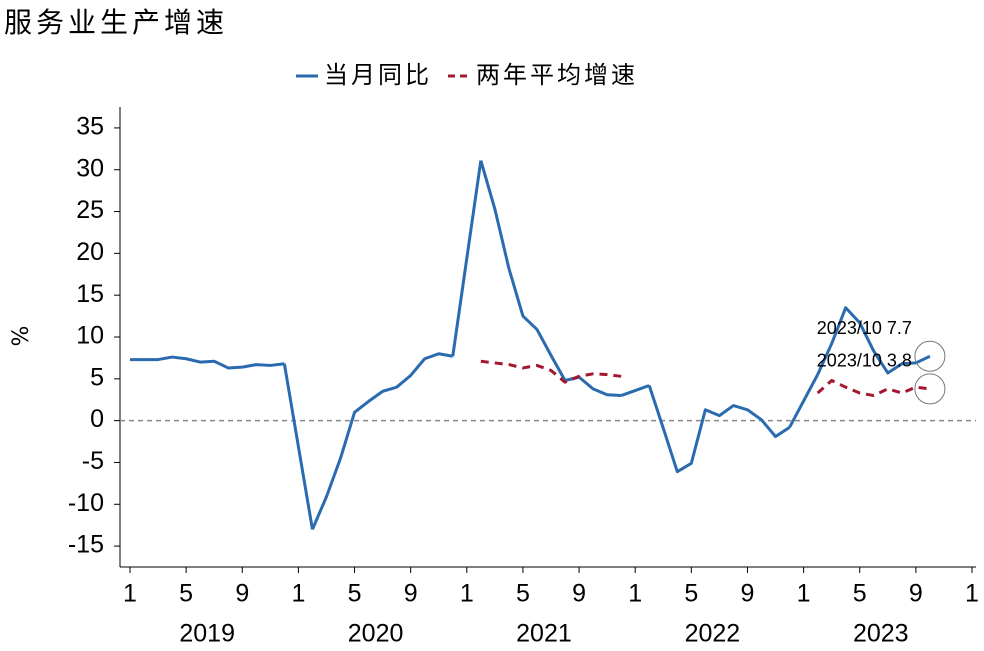  I want to click on annotation: 2023/10 7.7, so click(864, 328).